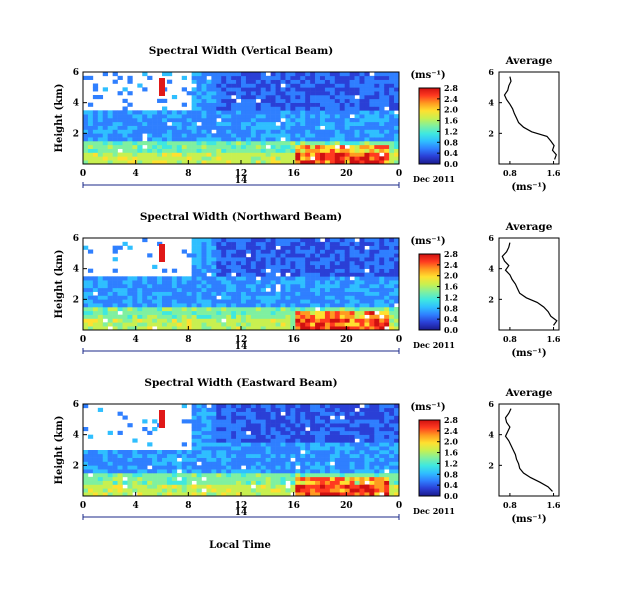 This screenshot has height=598, width=618. Describe the element at coordinates (434, 345) in the screenshot. I see `date-label: Dec 2011` at that location.